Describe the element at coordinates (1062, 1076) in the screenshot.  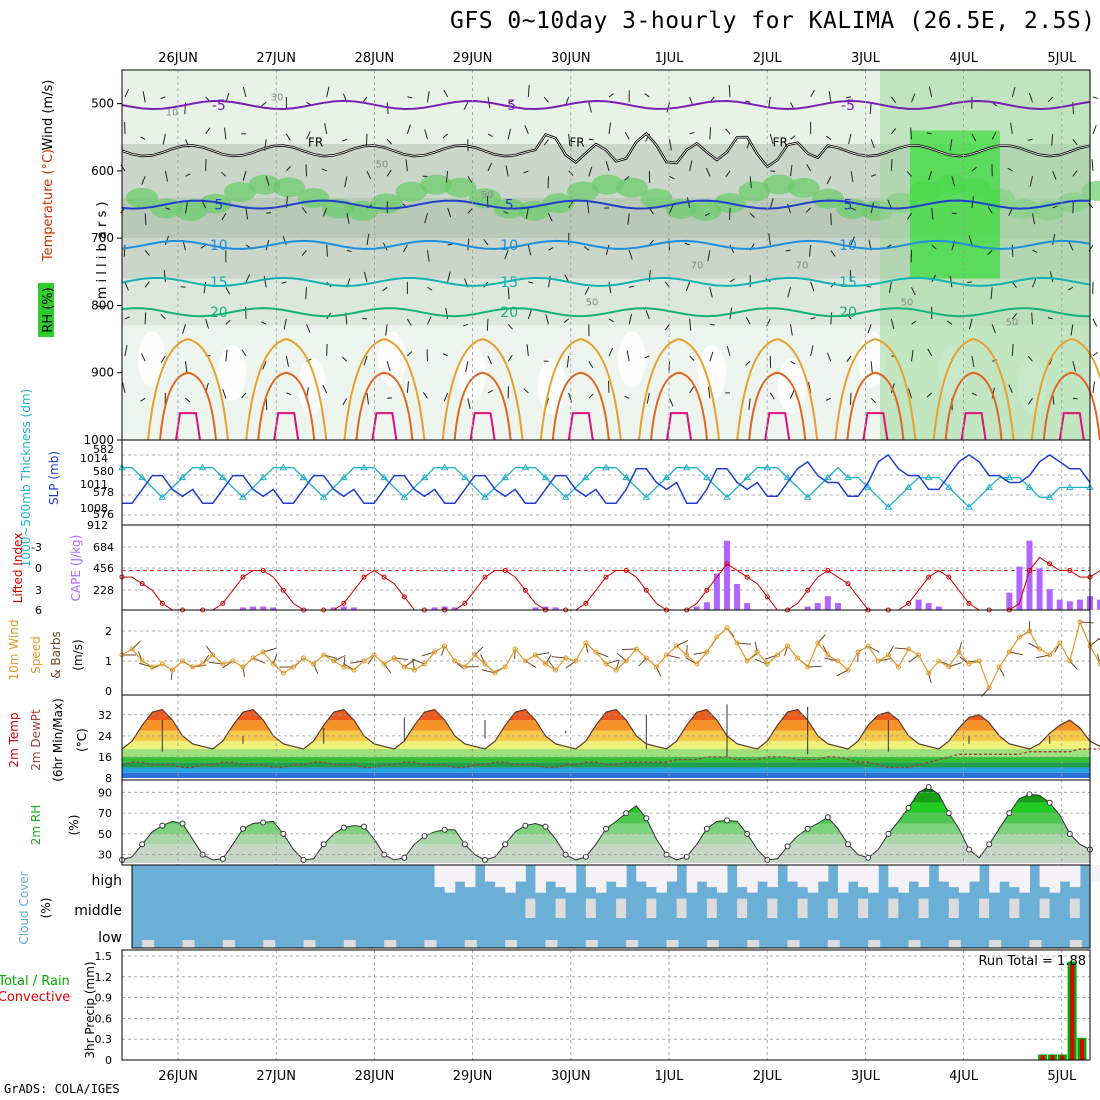
I see `day-label-bottom: 5JUL` at that location.